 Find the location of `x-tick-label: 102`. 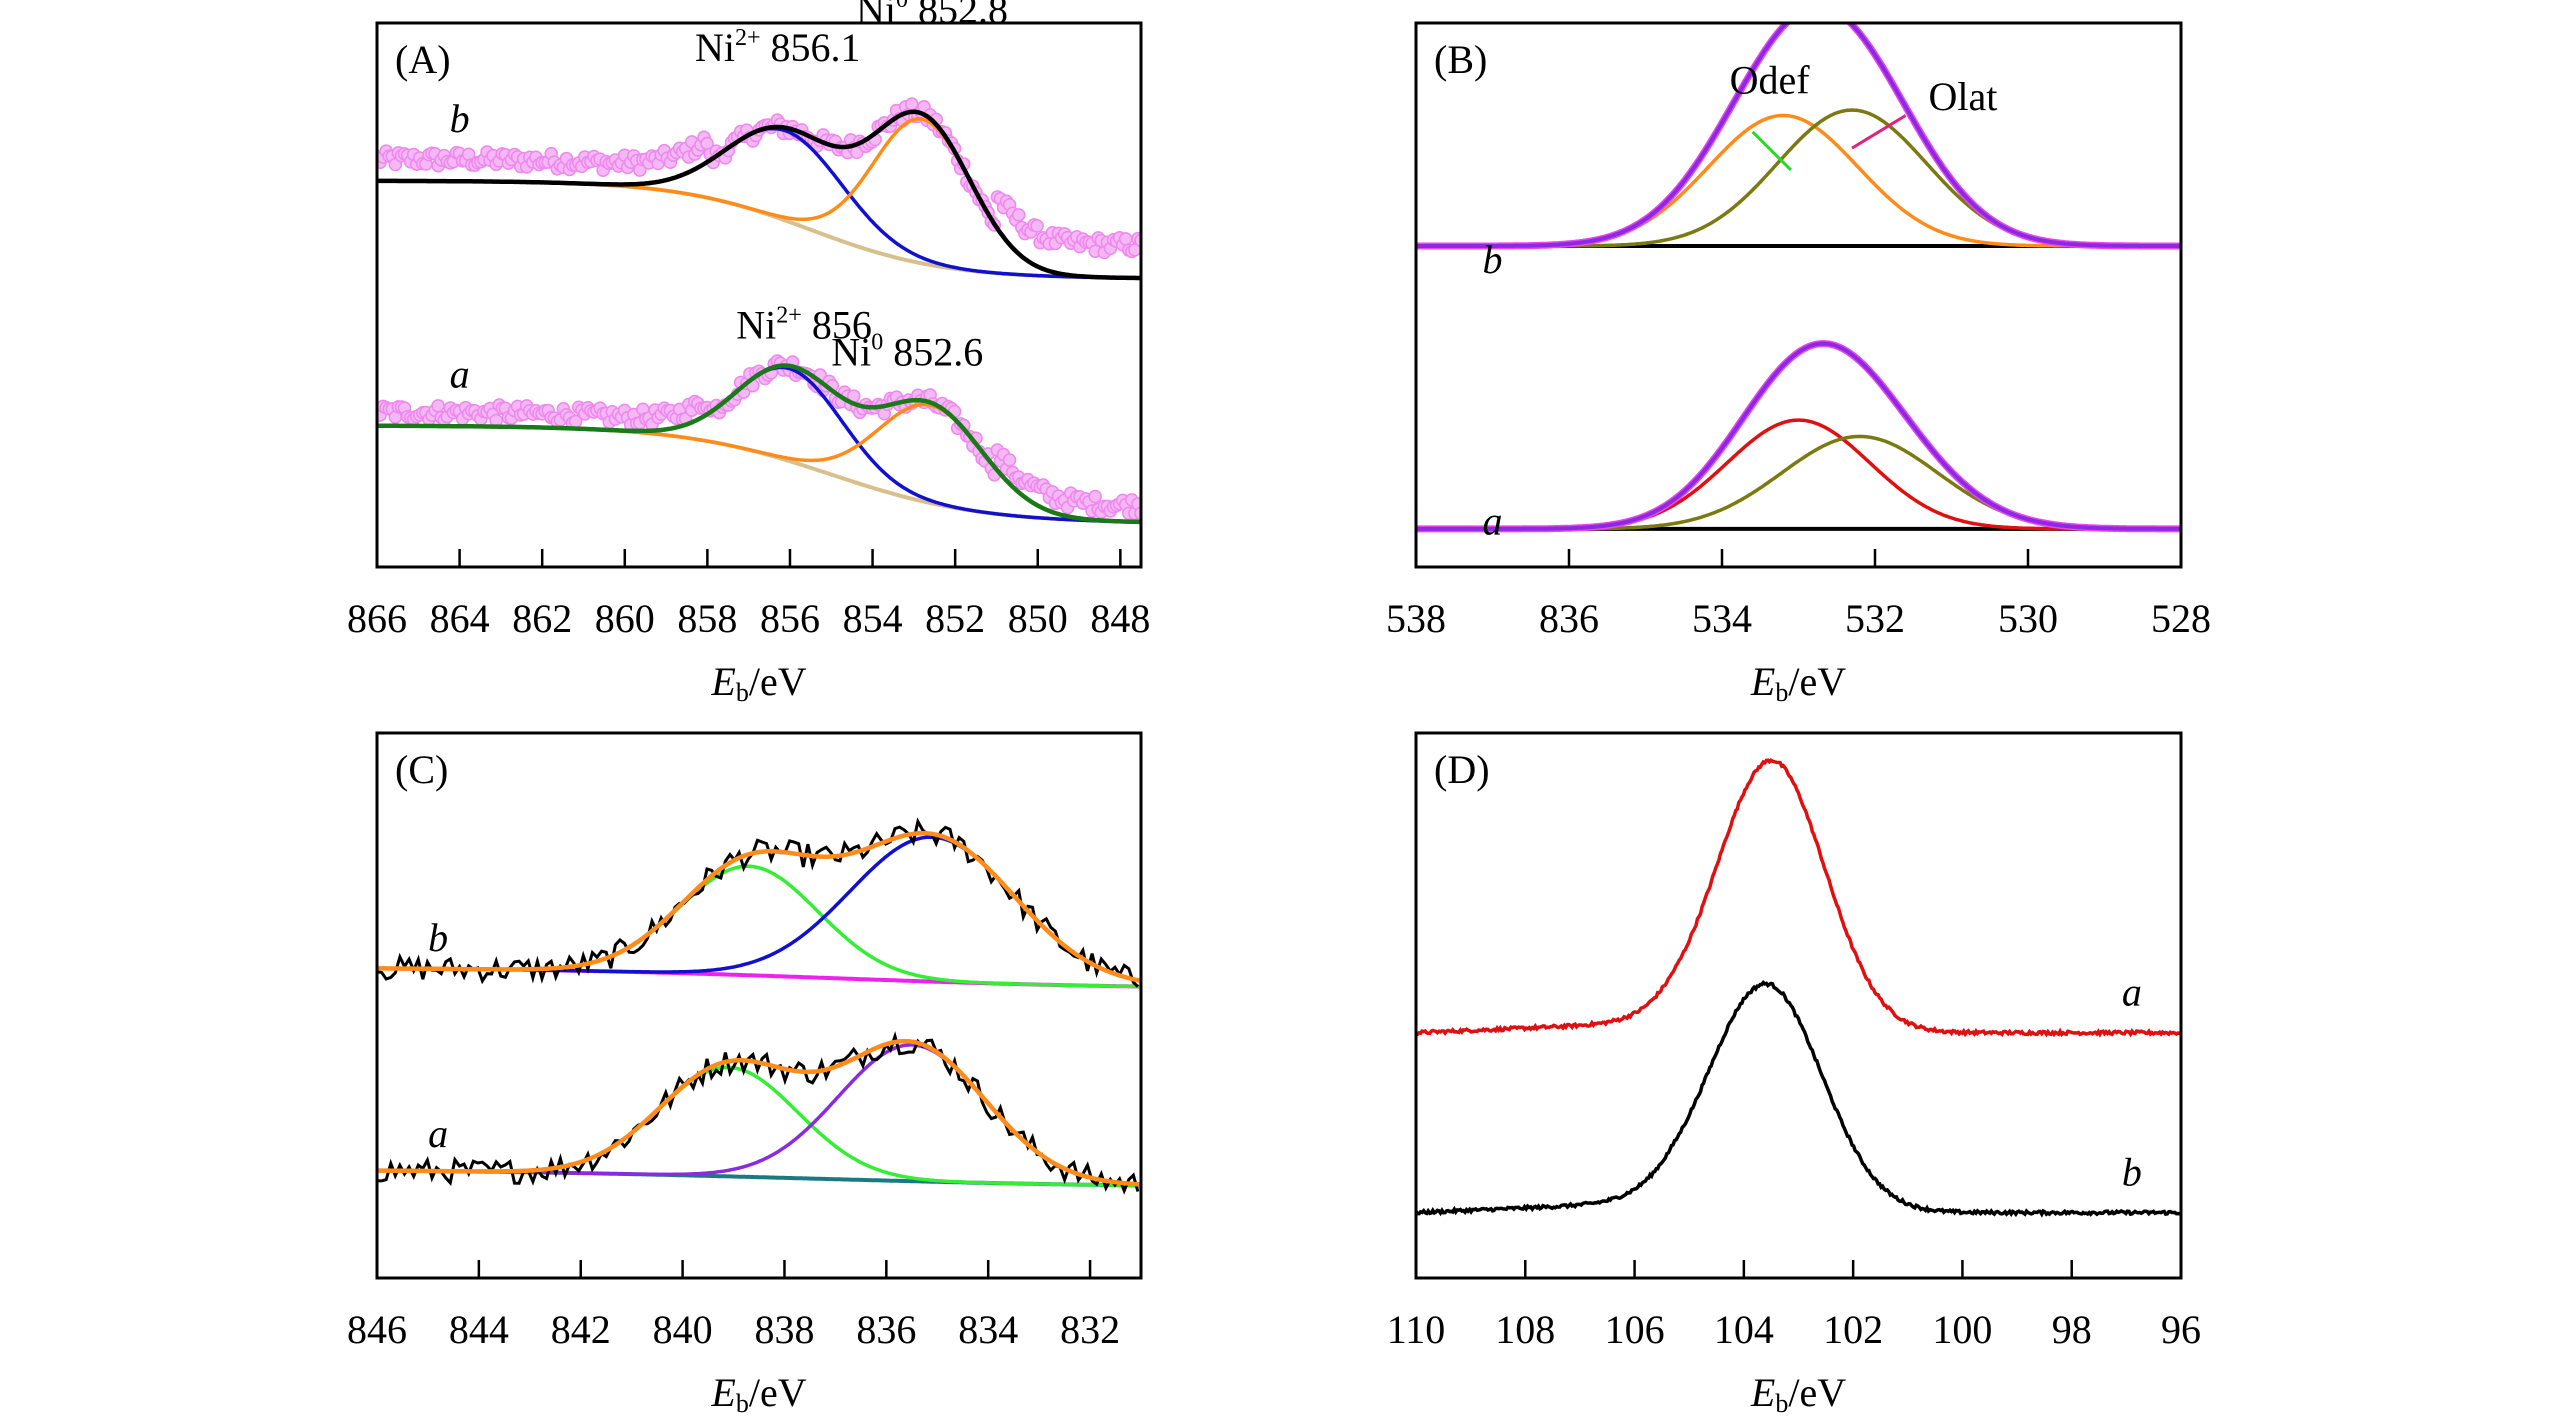

x-tick-label: 102 is located at coordinates (1853, 1329).